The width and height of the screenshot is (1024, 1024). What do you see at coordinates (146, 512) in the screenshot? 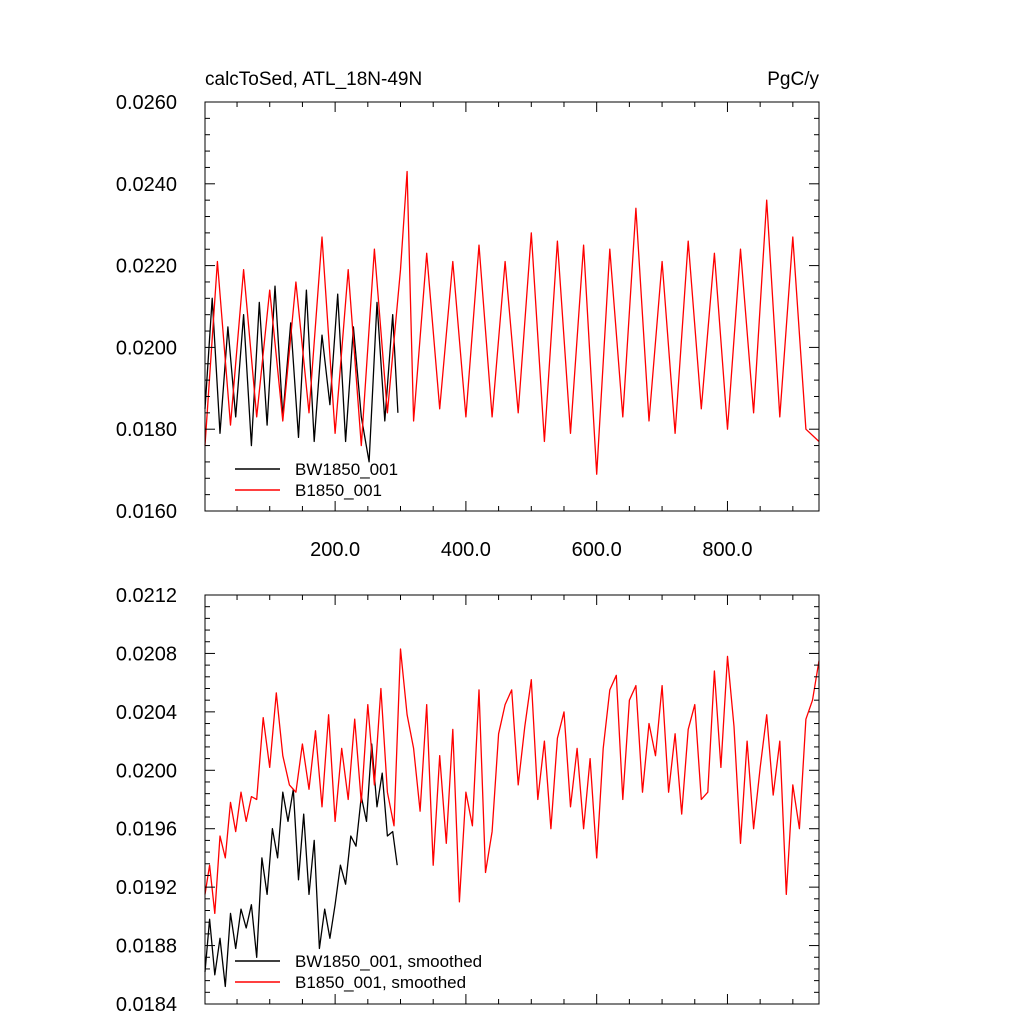
I see `y-tick-label: 0.0160` at bounding box center [146, 512].